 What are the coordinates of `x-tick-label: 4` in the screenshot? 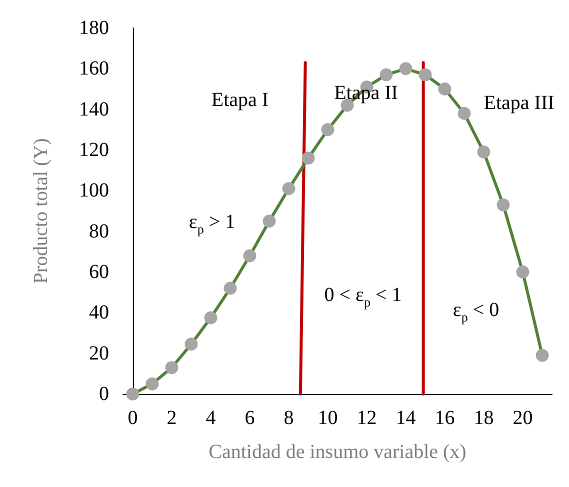 It's located at (211, 418).